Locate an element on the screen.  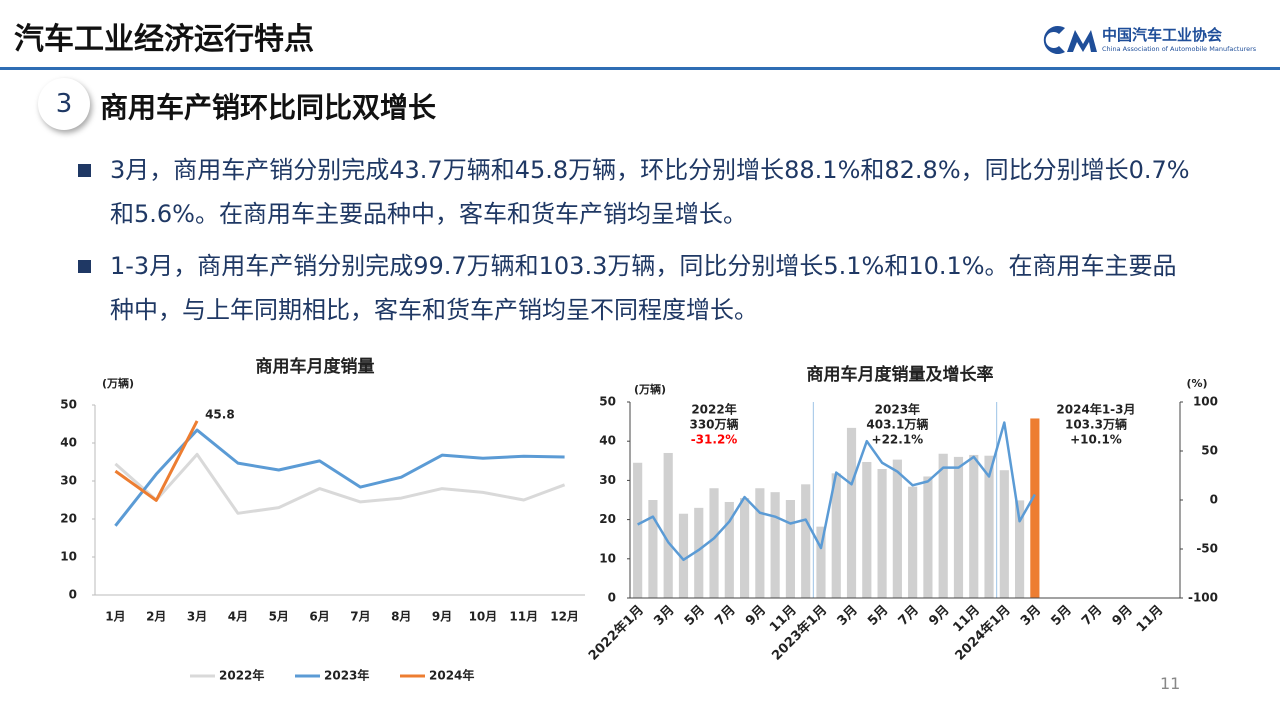
annotation-change: +22.1% is located at coordinates (898, 440).